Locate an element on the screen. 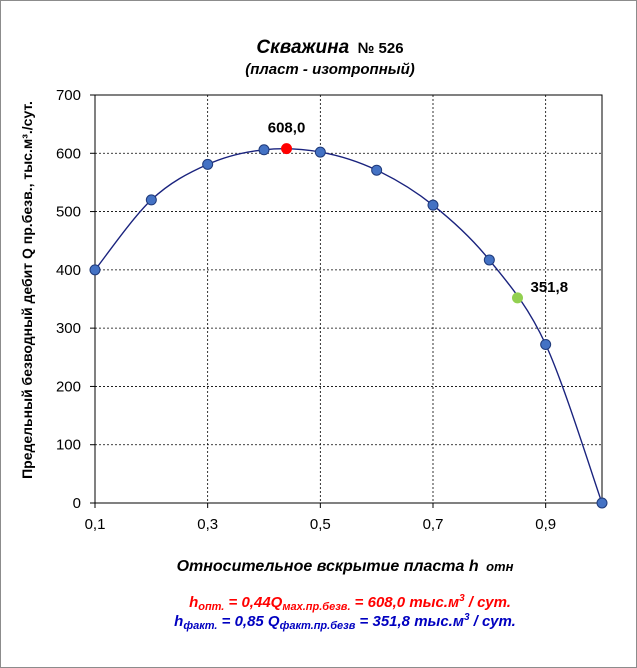  y-tick-label: 300 is located at coordinates (68, 328).